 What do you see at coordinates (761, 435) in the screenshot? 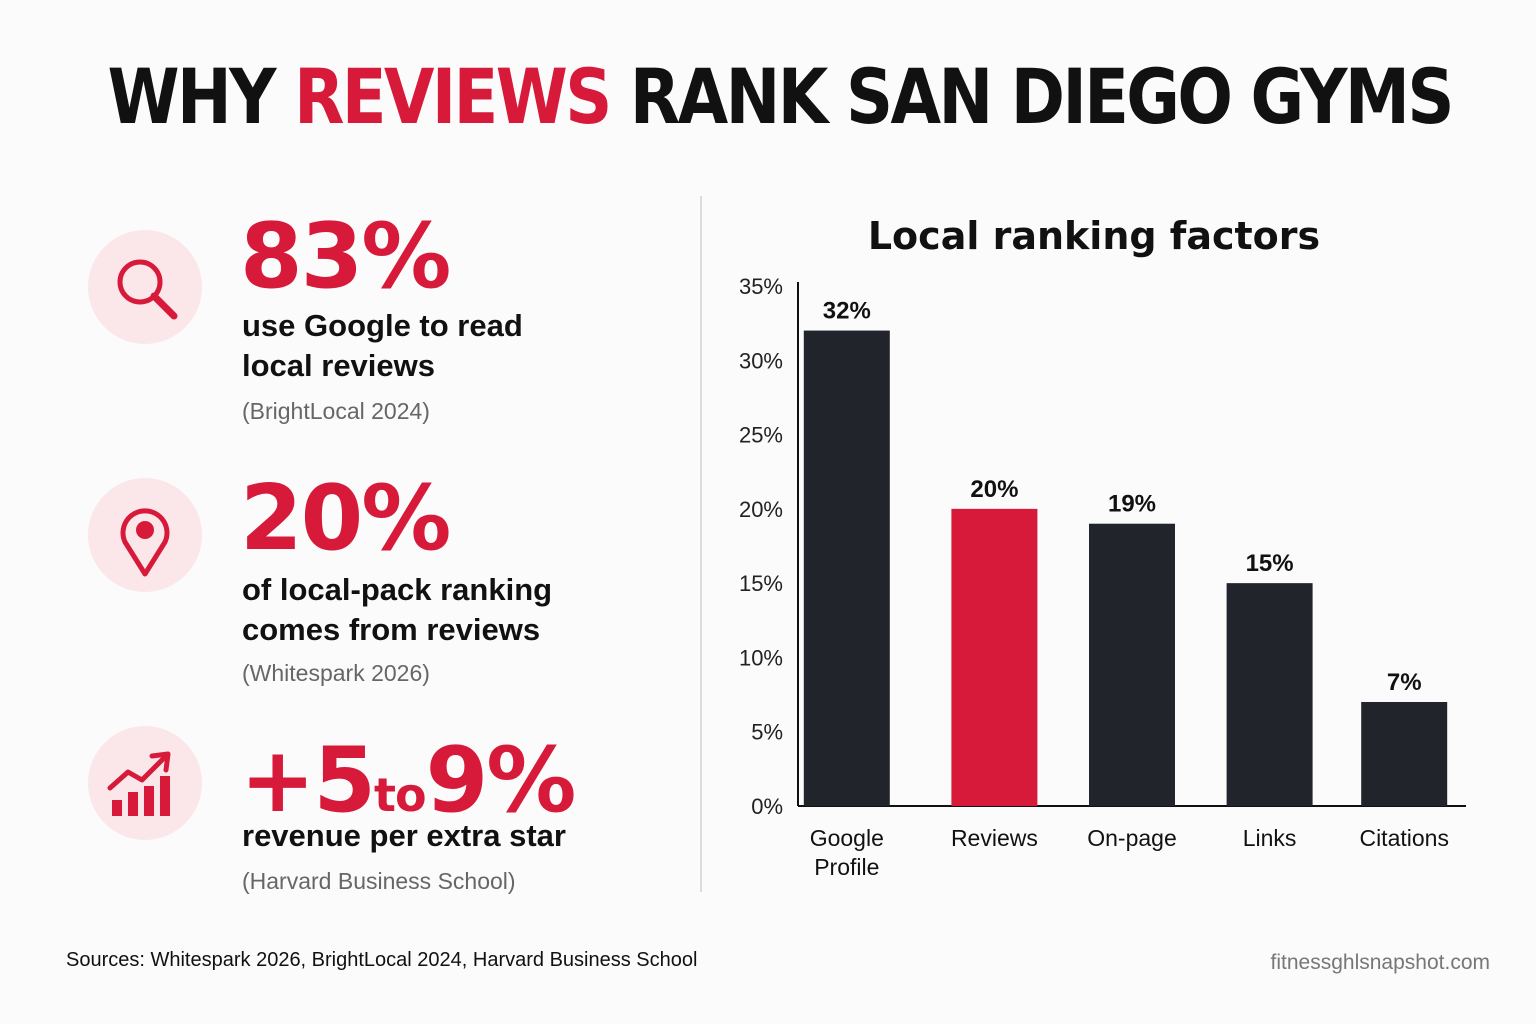
I see `y-tick-label: 25%` at bounding box center [761, 435].